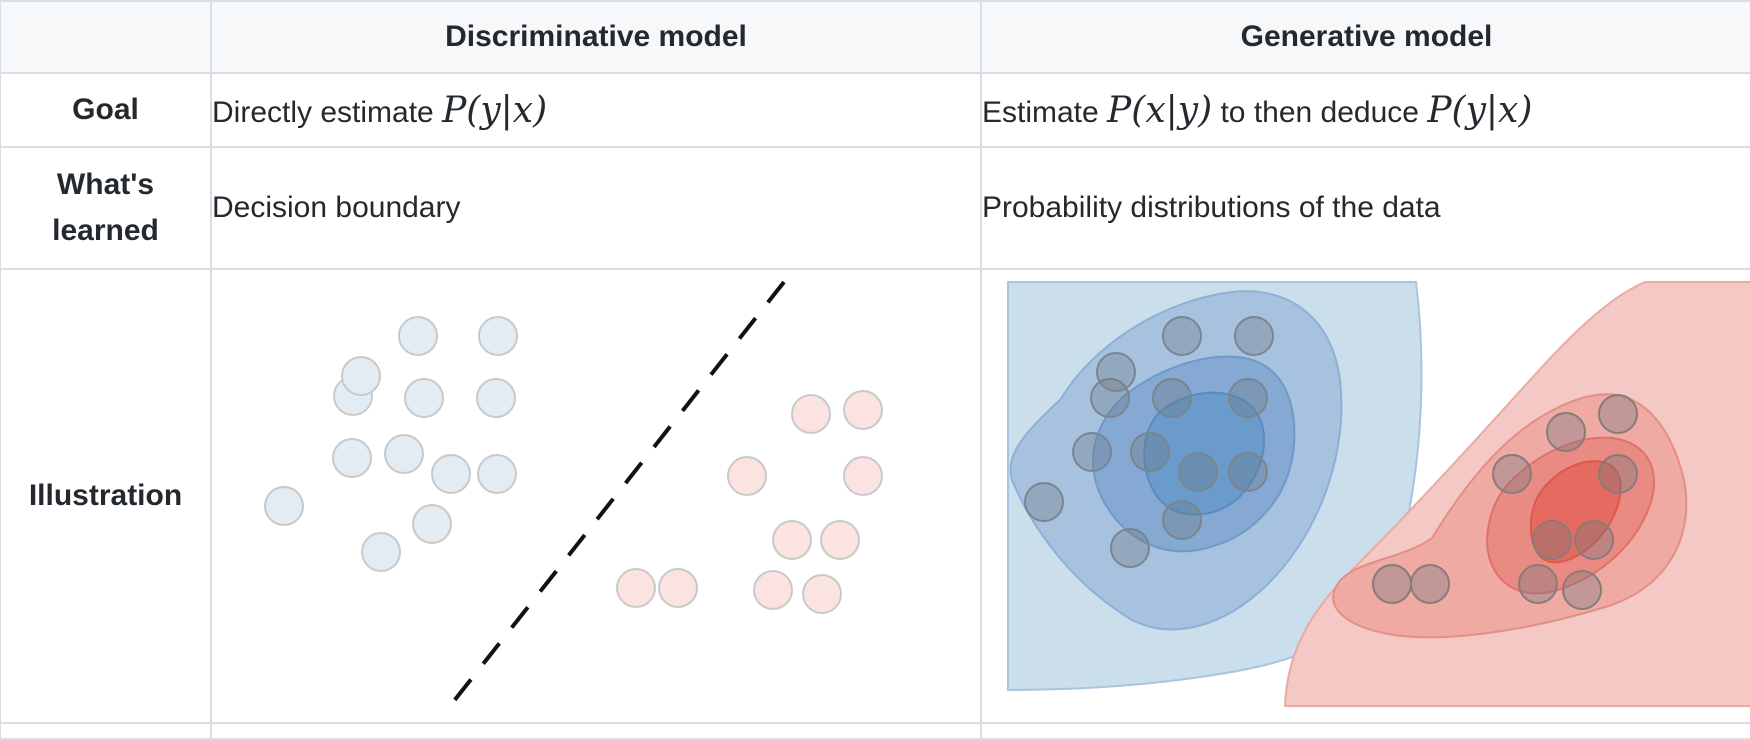  What do you see at coordinates (596, 208) in the screenshot?
I see `learned-discriminative-cell: Decision boundary` at bounding box center [596, 208].